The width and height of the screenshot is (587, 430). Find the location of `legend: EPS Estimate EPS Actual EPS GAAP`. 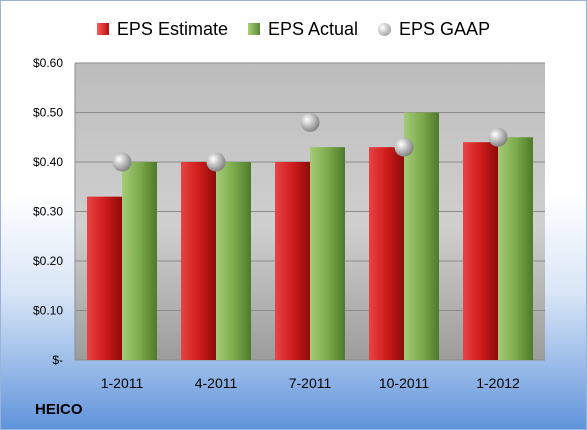

legend: EPS Estimate EPS Actual EPS GAAP is located at coordinates (293, 29).